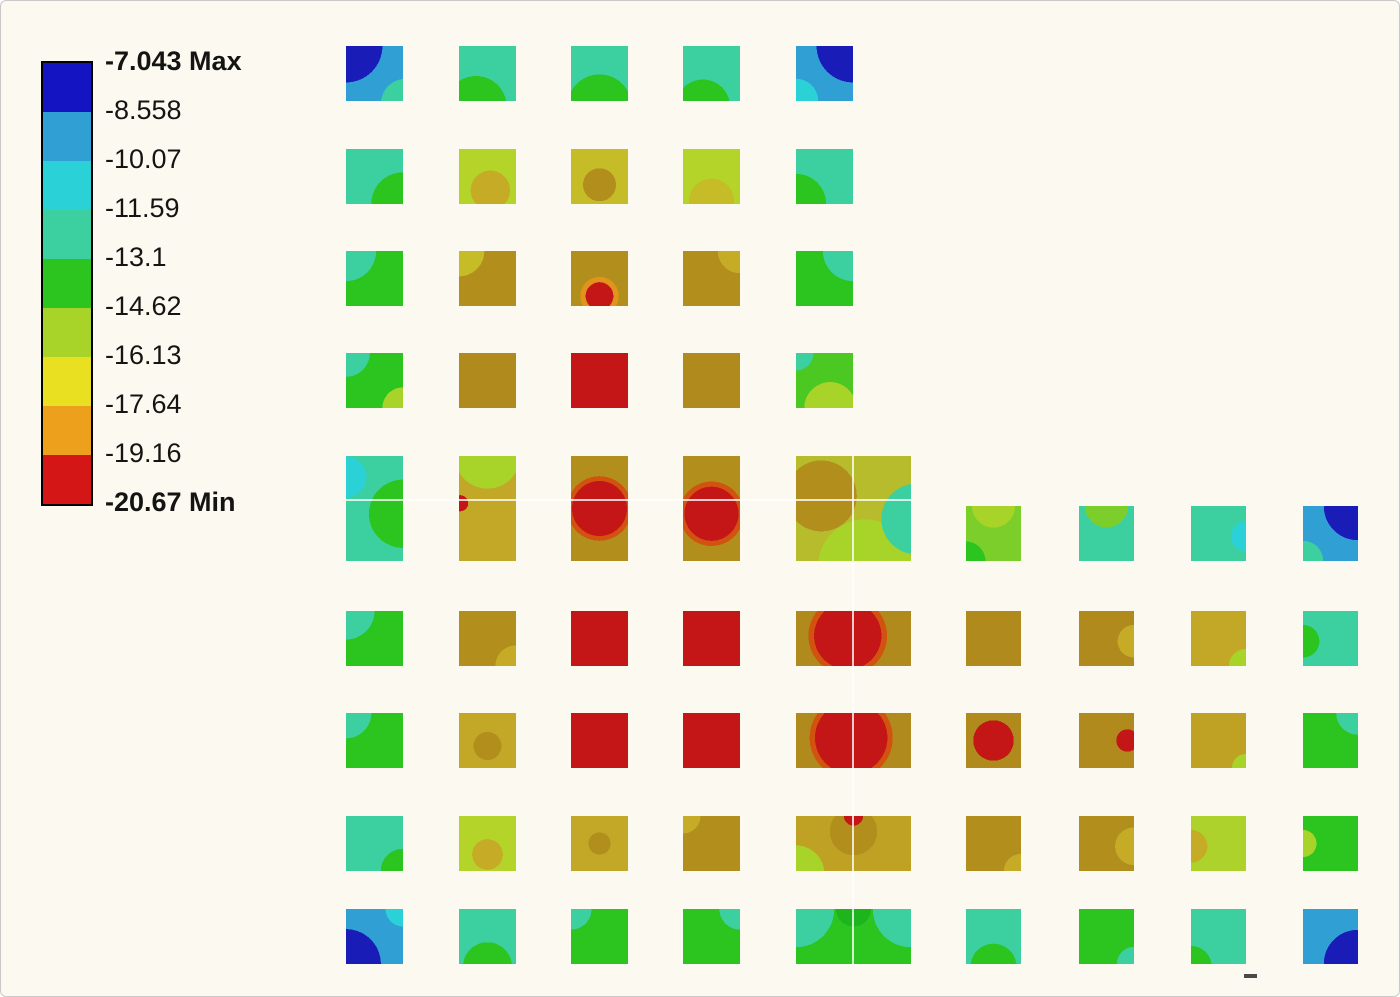  Describe the element at coordinates (599, 176) in the screenshot. I see `contour-cell-r1c2` at that location.